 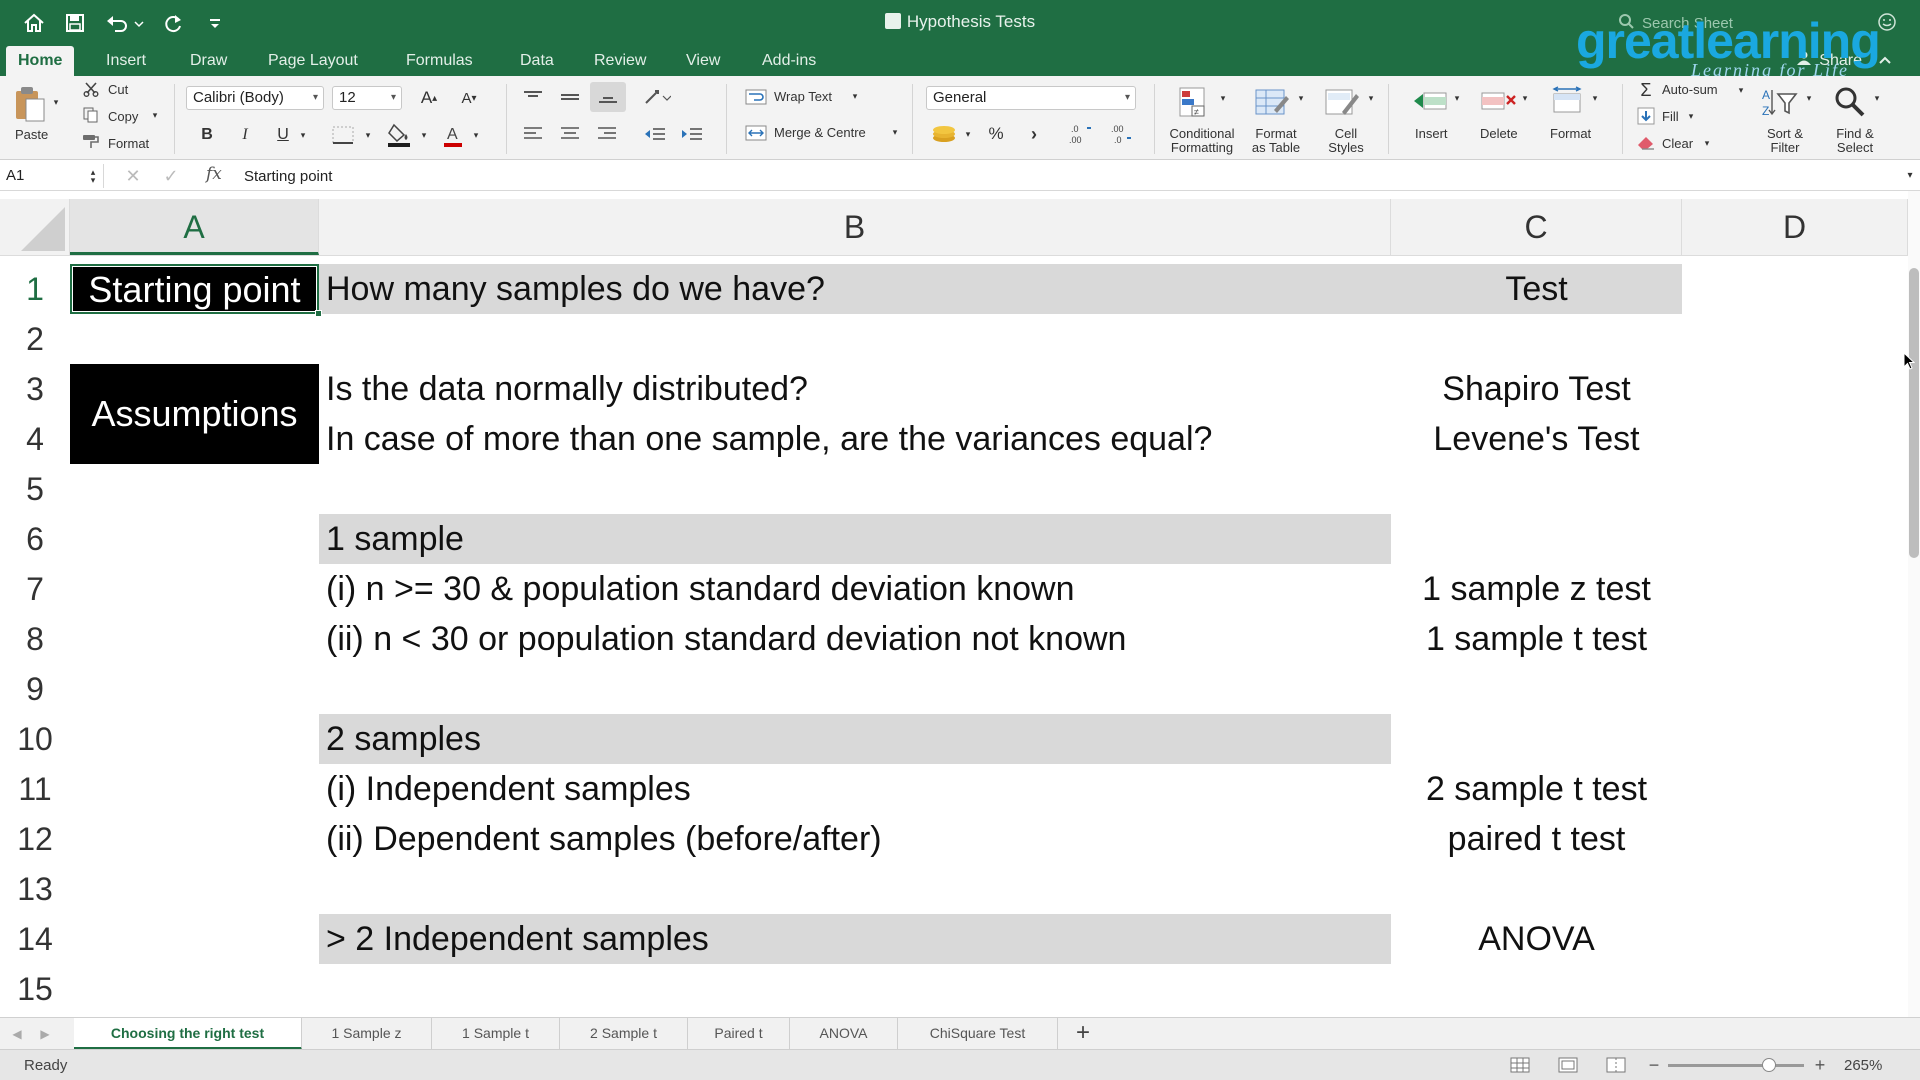 What do you see at coordinates (35, 489) in the screenshot?
I see `row-header-5: 5` at bounding box center [35, 489].